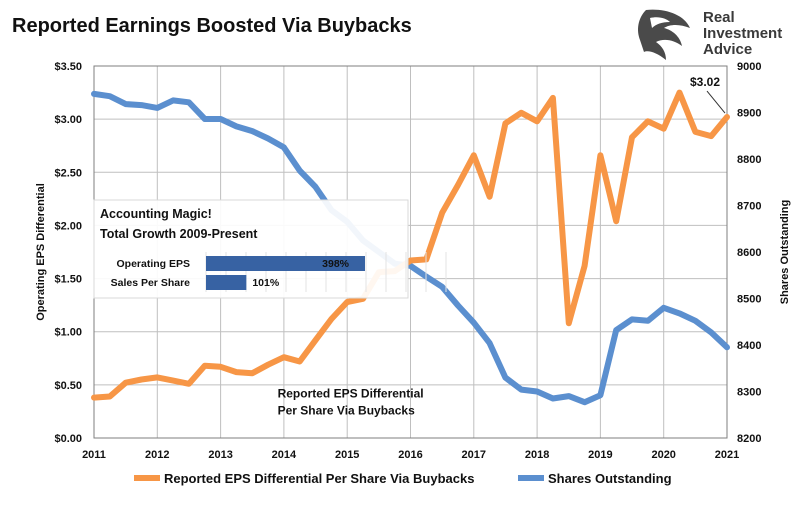 The width and height of the screenshot is (799, 507). Describe the element at coordinates (156, 214) in the screenshot. I see `inset-title-line: Accounting Magic!` at that location.